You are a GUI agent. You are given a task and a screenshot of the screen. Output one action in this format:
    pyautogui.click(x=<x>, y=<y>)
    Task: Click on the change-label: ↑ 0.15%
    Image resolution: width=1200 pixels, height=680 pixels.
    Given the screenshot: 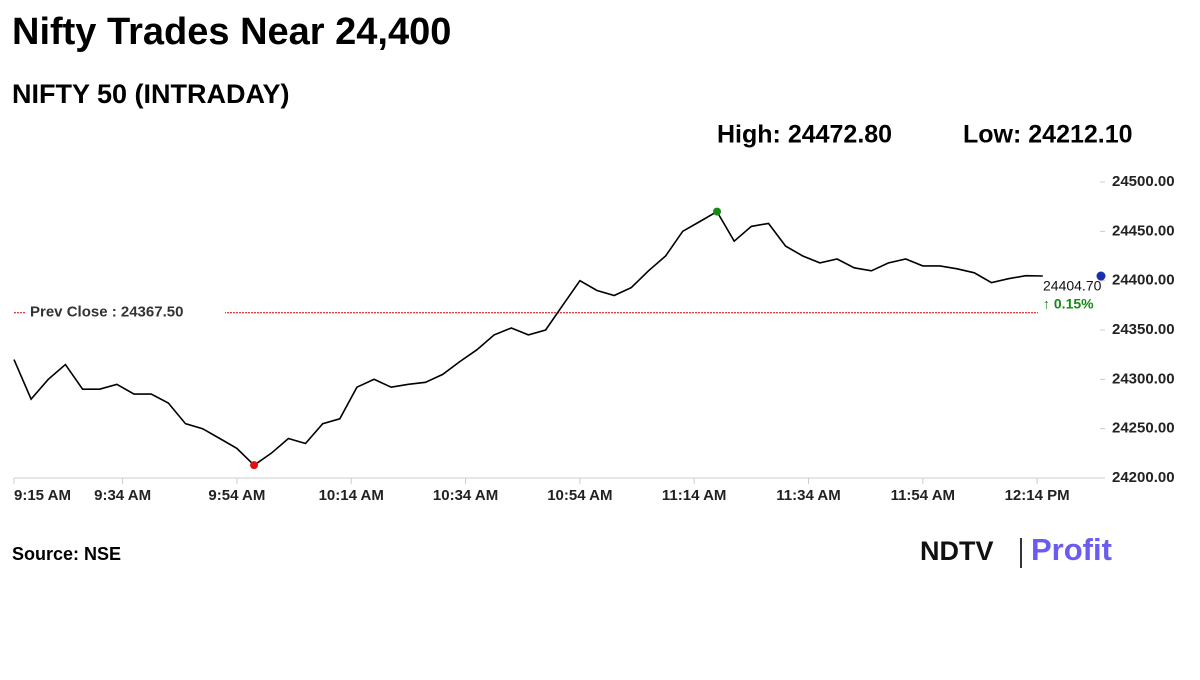 What is the action you would take?
    pyautogui.click(x=1068, y=304)
    